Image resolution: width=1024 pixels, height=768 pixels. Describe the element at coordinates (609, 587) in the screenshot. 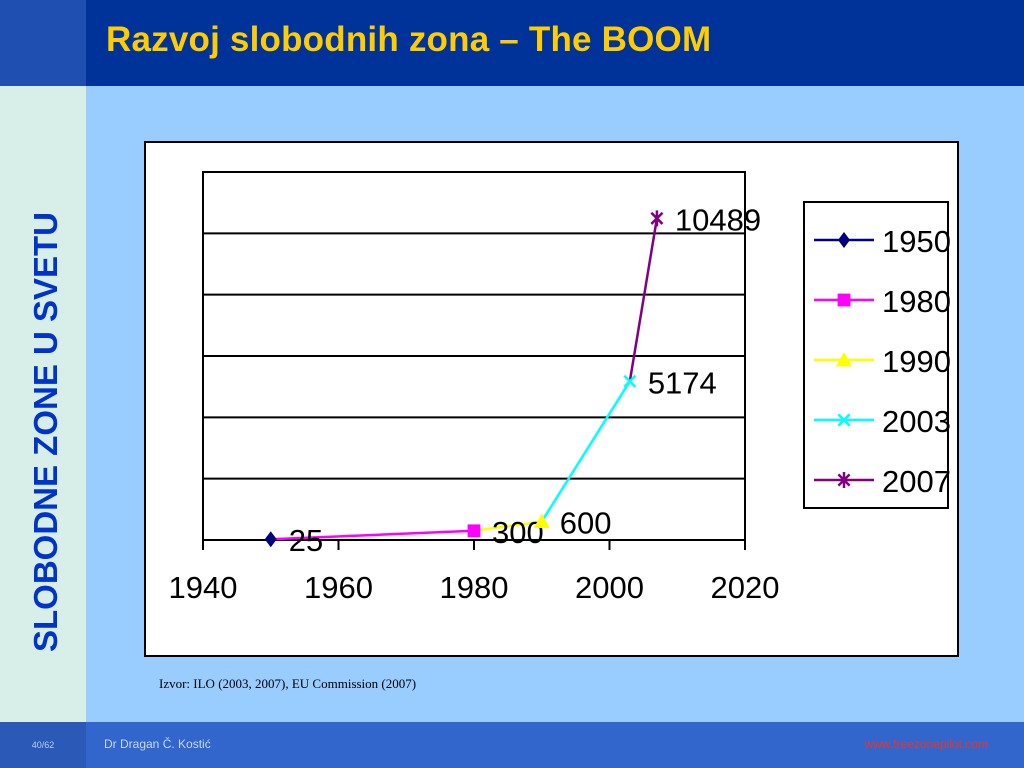

I see `x-tick-label: 2000` at that location.